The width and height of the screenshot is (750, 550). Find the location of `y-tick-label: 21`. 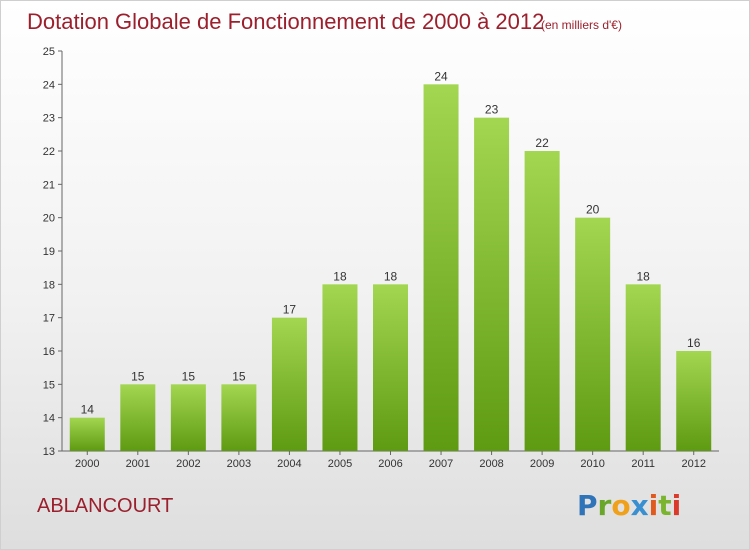

y-tick-label: 21 is located at coordinates (49, 185).